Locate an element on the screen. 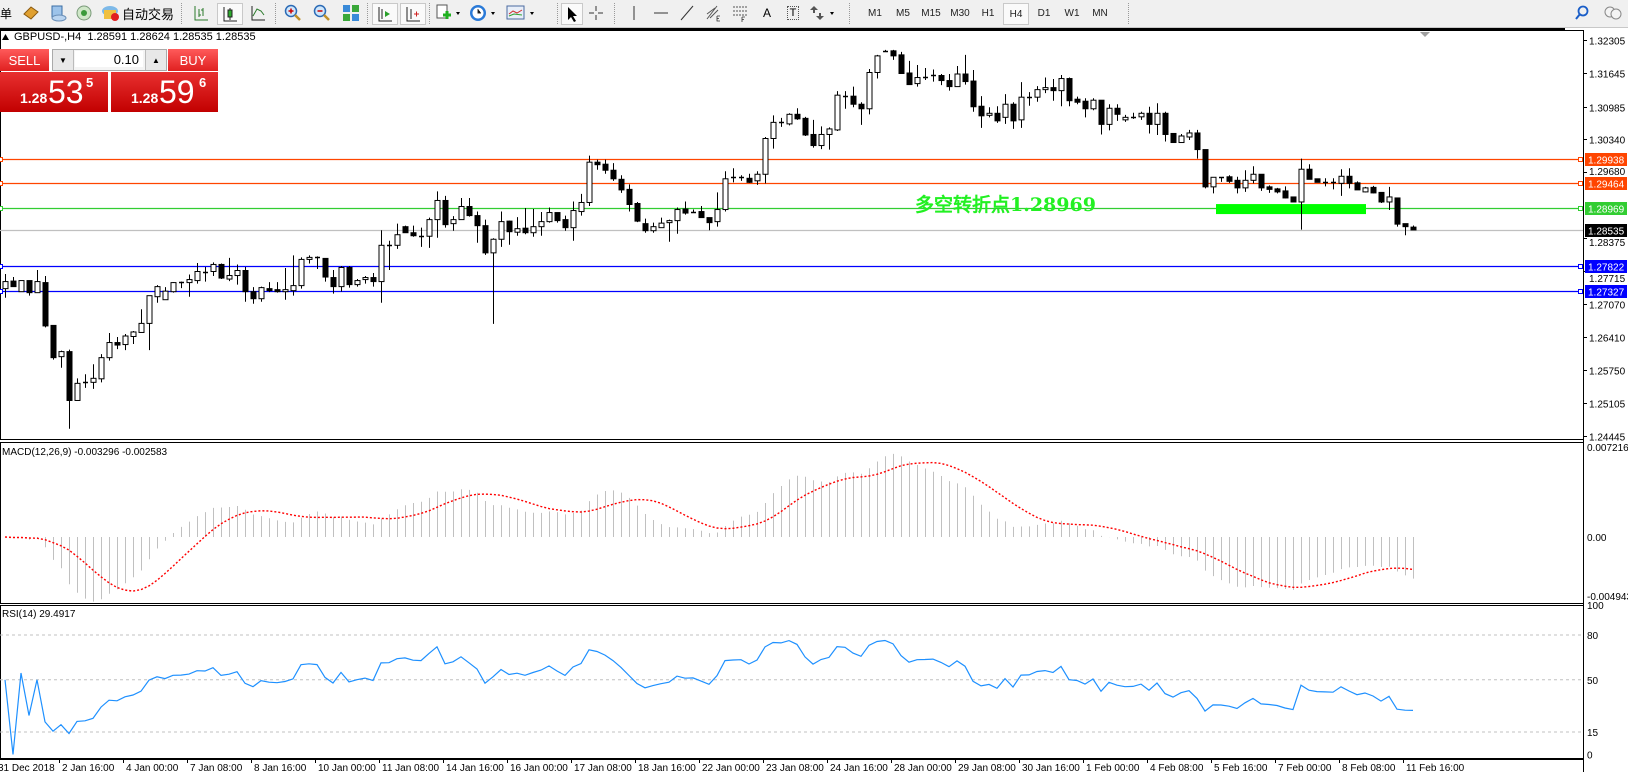  zoom-in-icon is located at coordinates (293, 13).